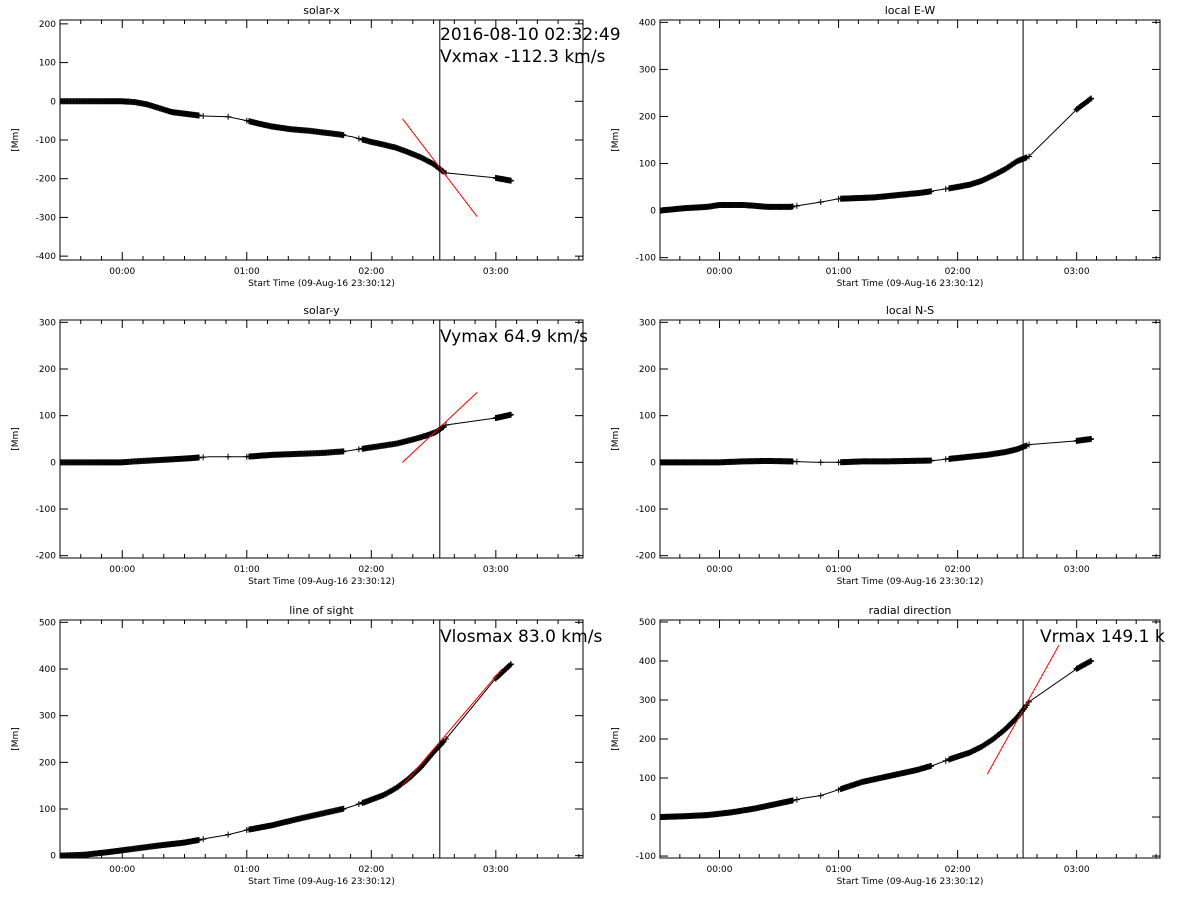 The height and width of the screenshot is (900, 1200). I want to click on panel-title: radial direction, so click(910, 610).